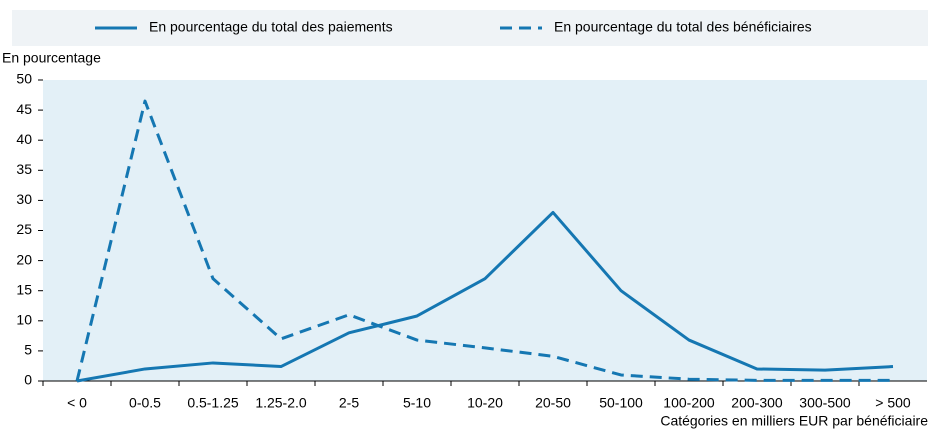 The image size is (930, 430). Describe the element at coordinates (28, 350) in the screenshot. I see `y-tick-label: 5` at that location.